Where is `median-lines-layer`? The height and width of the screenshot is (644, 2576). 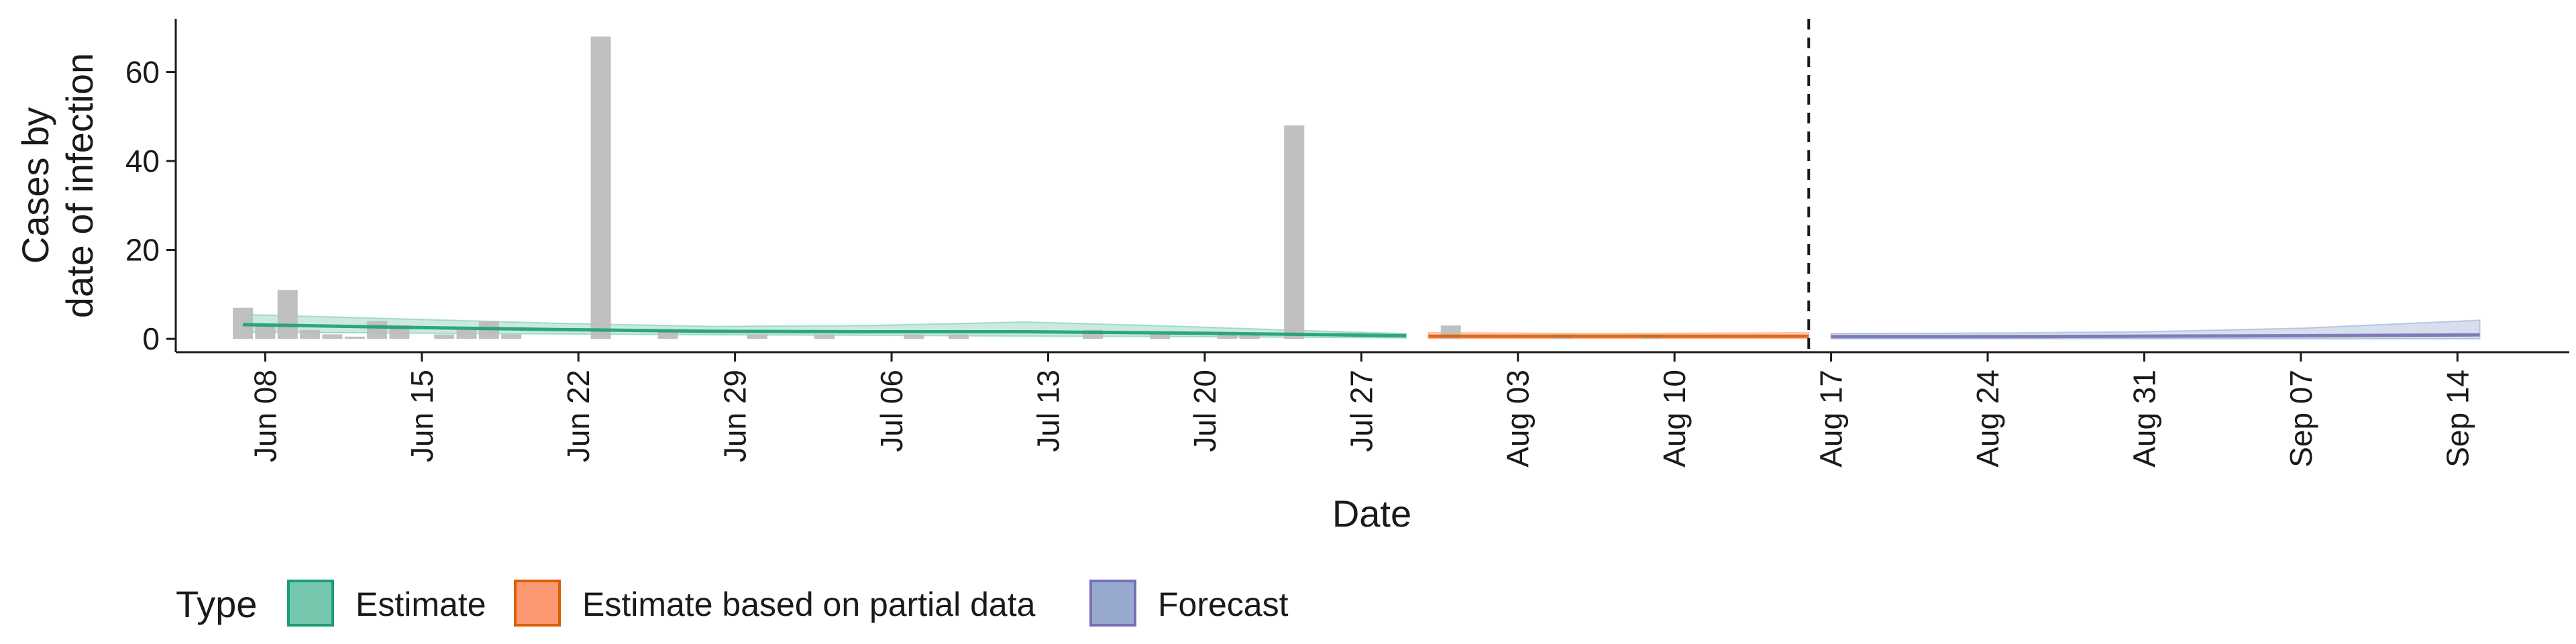
median-lines-layer is located at coordinates (1361, 331).